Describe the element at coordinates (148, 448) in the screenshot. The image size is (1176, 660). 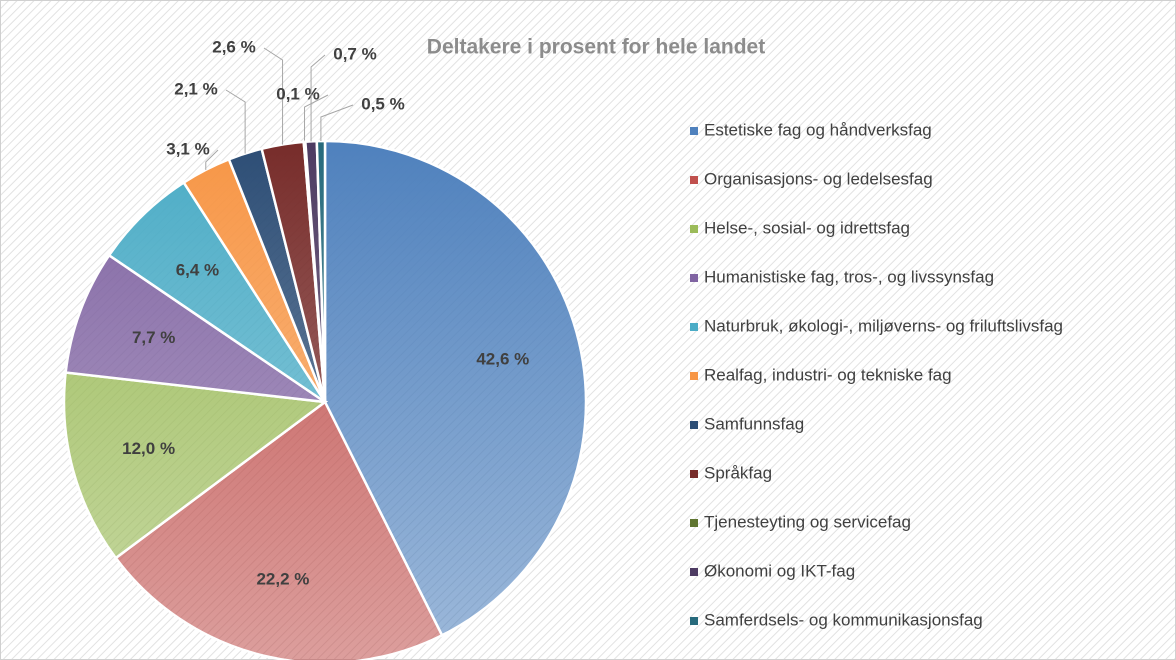
I see `data-label: 12,0 %` at that location.